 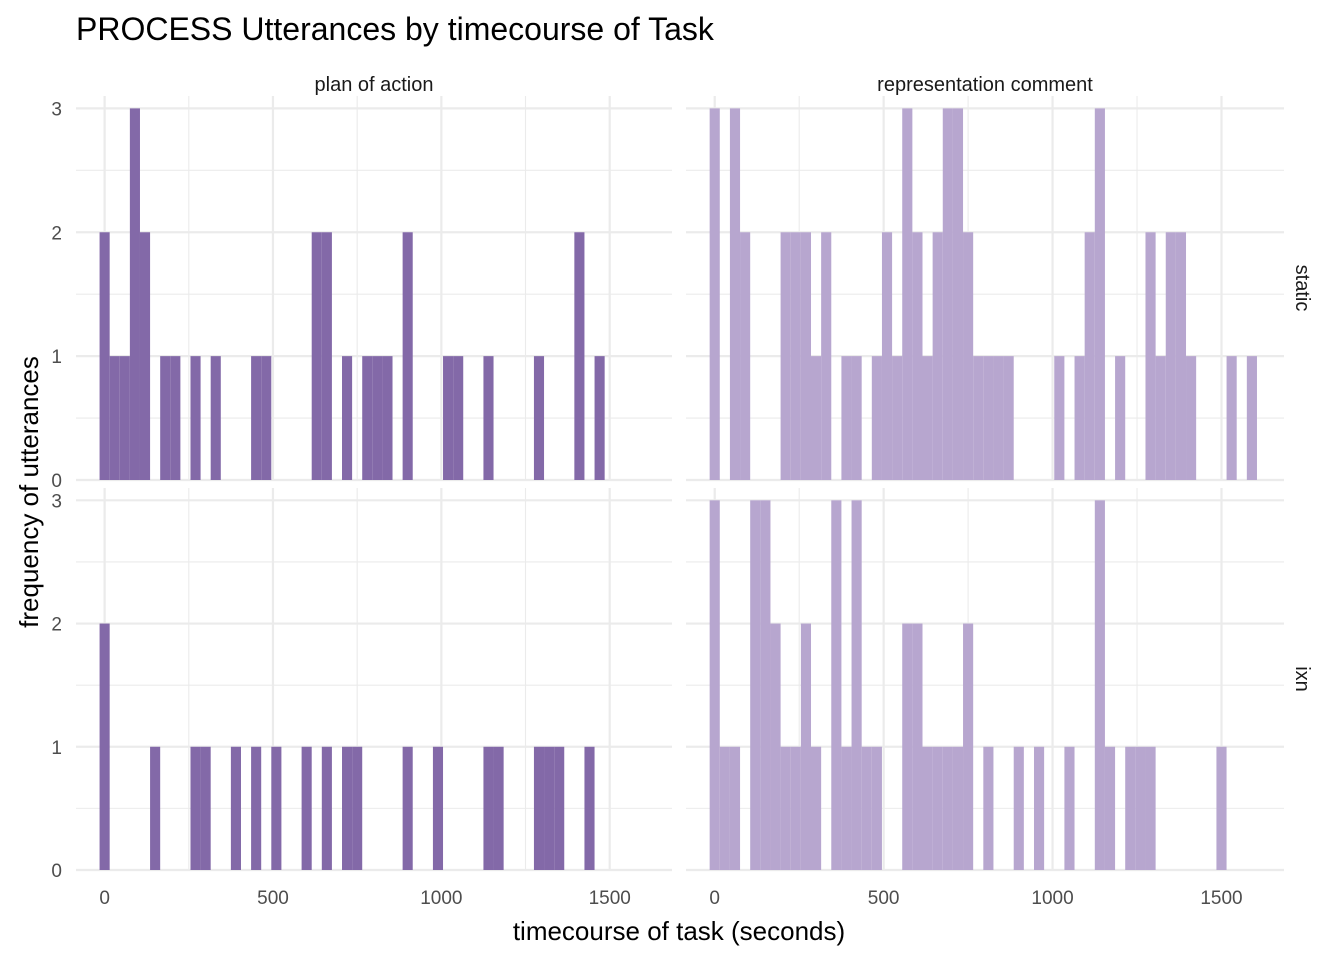 What do you see at coordinates (985, 85) in the screenshot?
I see `facet-label-representation-comment: representation comment` at bounding box center [985, 85].